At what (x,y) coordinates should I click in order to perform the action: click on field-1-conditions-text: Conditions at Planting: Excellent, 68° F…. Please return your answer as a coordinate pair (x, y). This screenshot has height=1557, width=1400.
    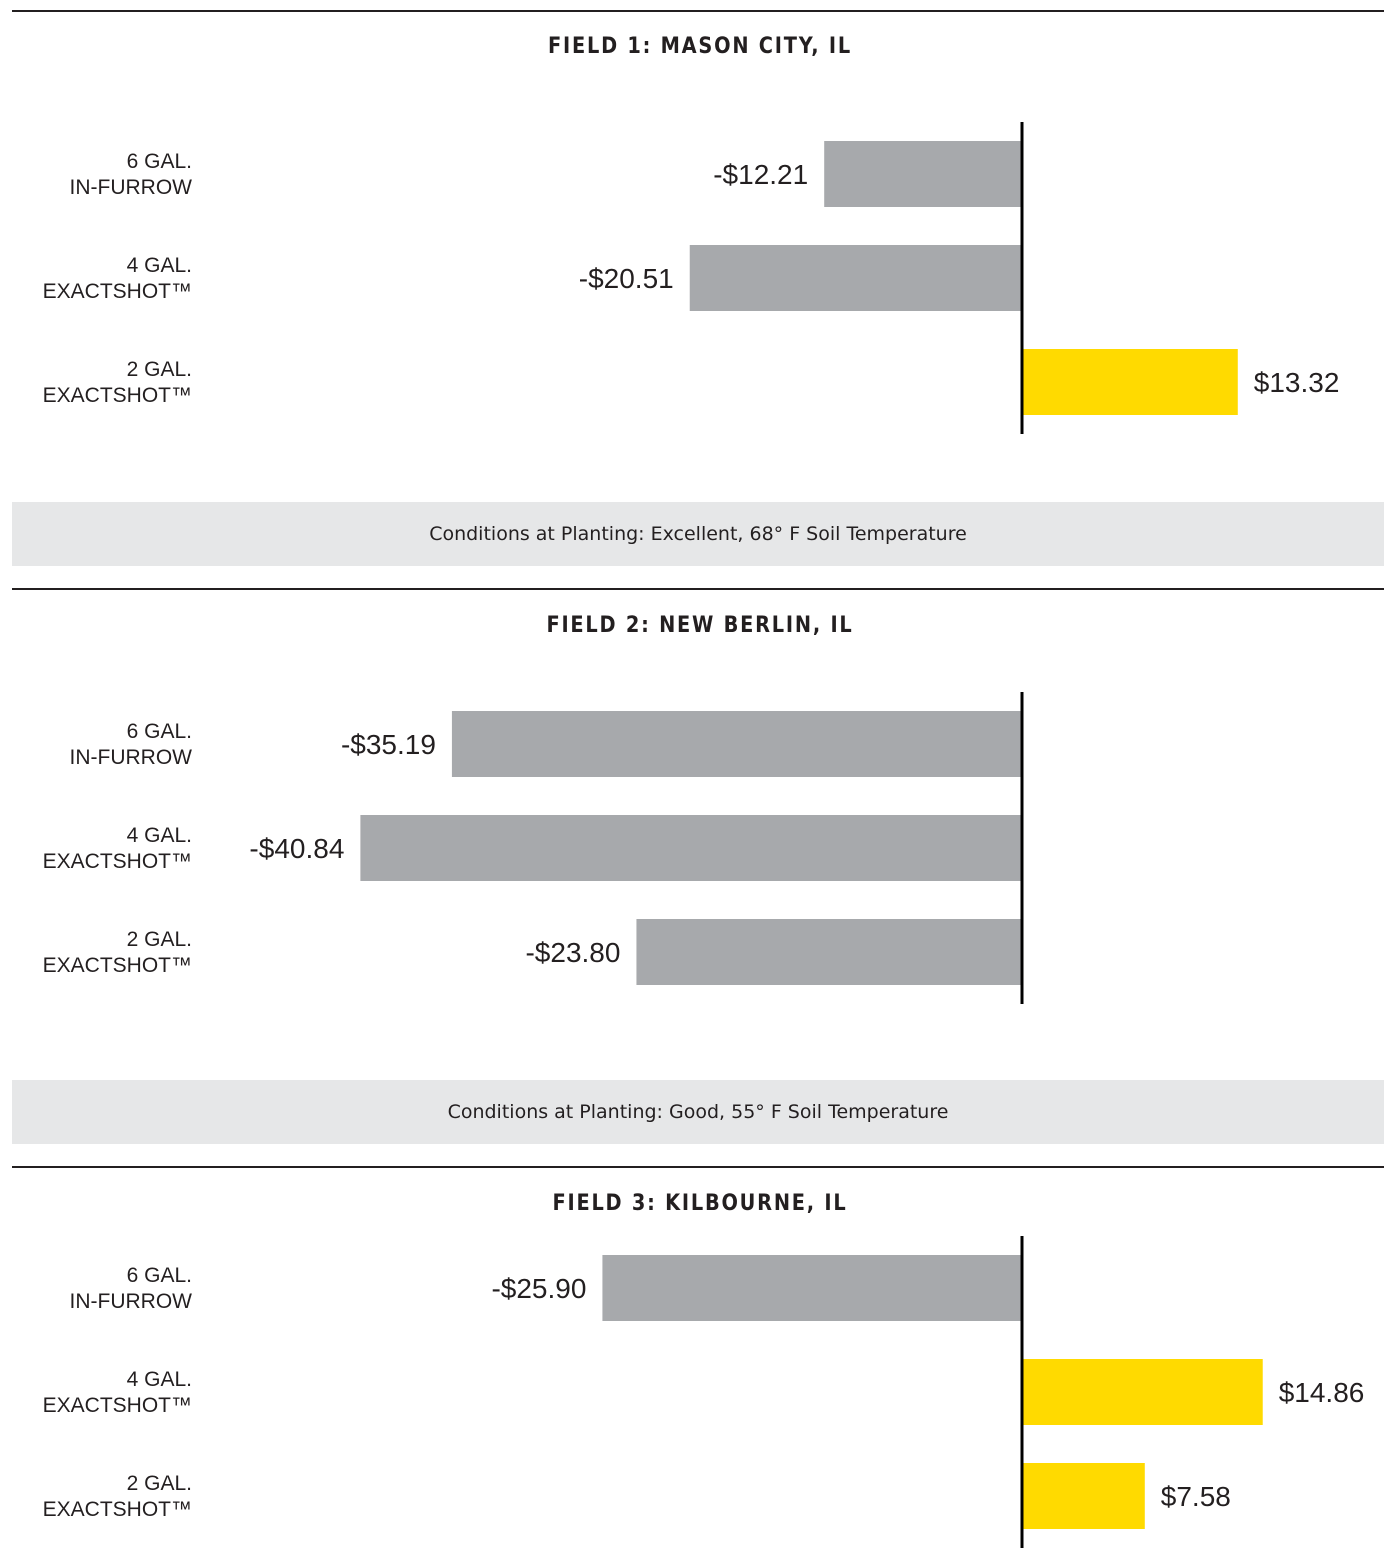
    Looking at the image, I should click on (698, 534).